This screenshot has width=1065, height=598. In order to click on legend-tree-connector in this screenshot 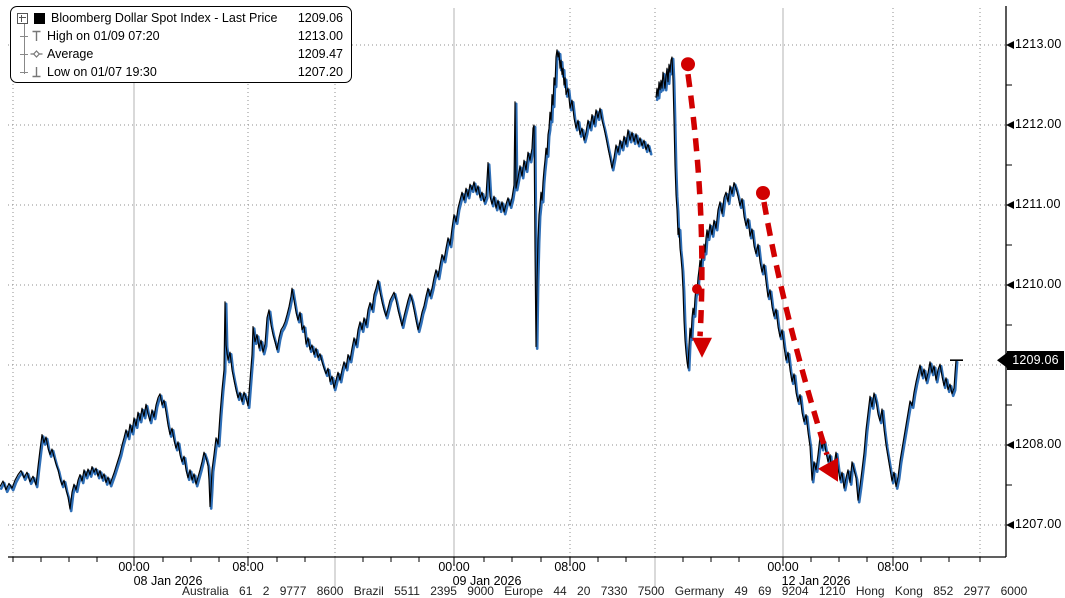, I will do `click(24, 48)`.